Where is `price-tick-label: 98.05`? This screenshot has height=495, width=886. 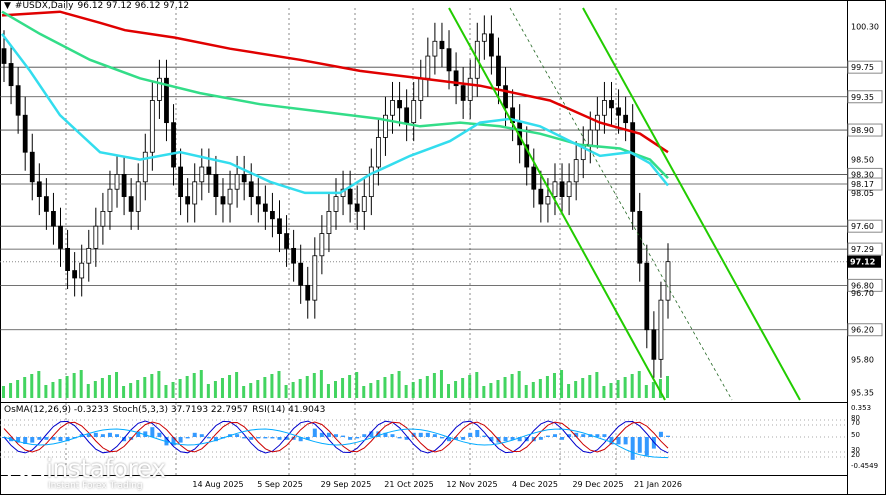
price-tick-label: 98.05 is located at coordinates (862, 193).